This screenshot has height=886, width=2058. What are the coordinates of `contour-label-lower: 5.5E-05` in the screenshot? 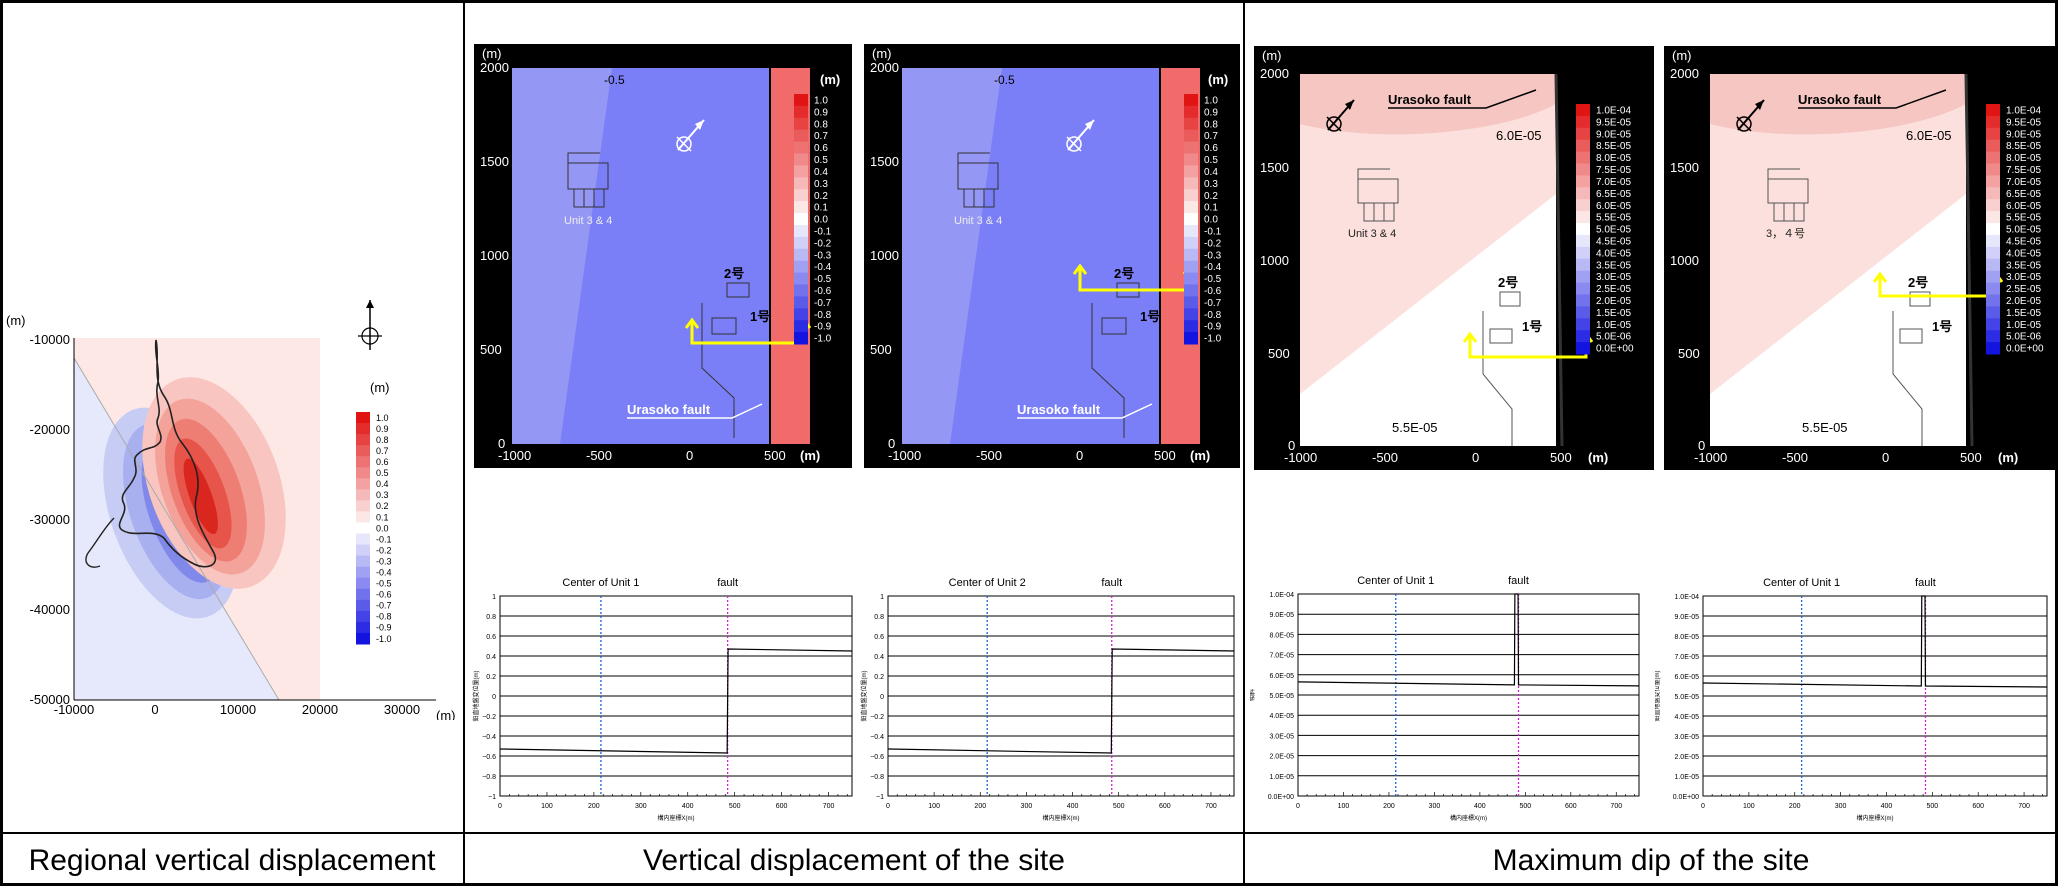 It's located at (1415, 427).